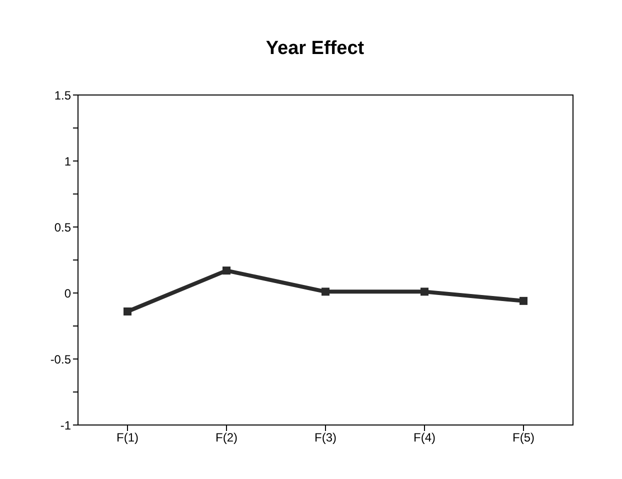 The image size is (622, 479). I want to click on x-tick-label: F(4), so click(425, 437).